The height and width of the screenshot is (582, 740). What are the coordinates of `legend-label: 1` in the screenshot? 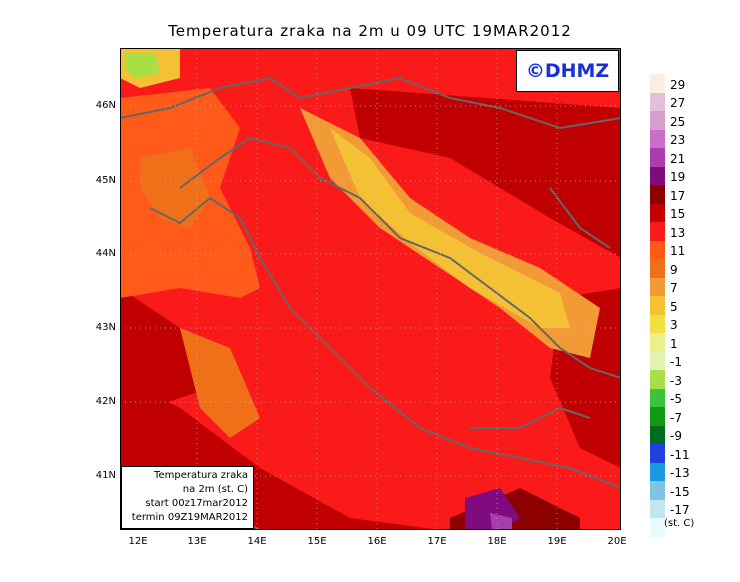 It's located at (674, 343).